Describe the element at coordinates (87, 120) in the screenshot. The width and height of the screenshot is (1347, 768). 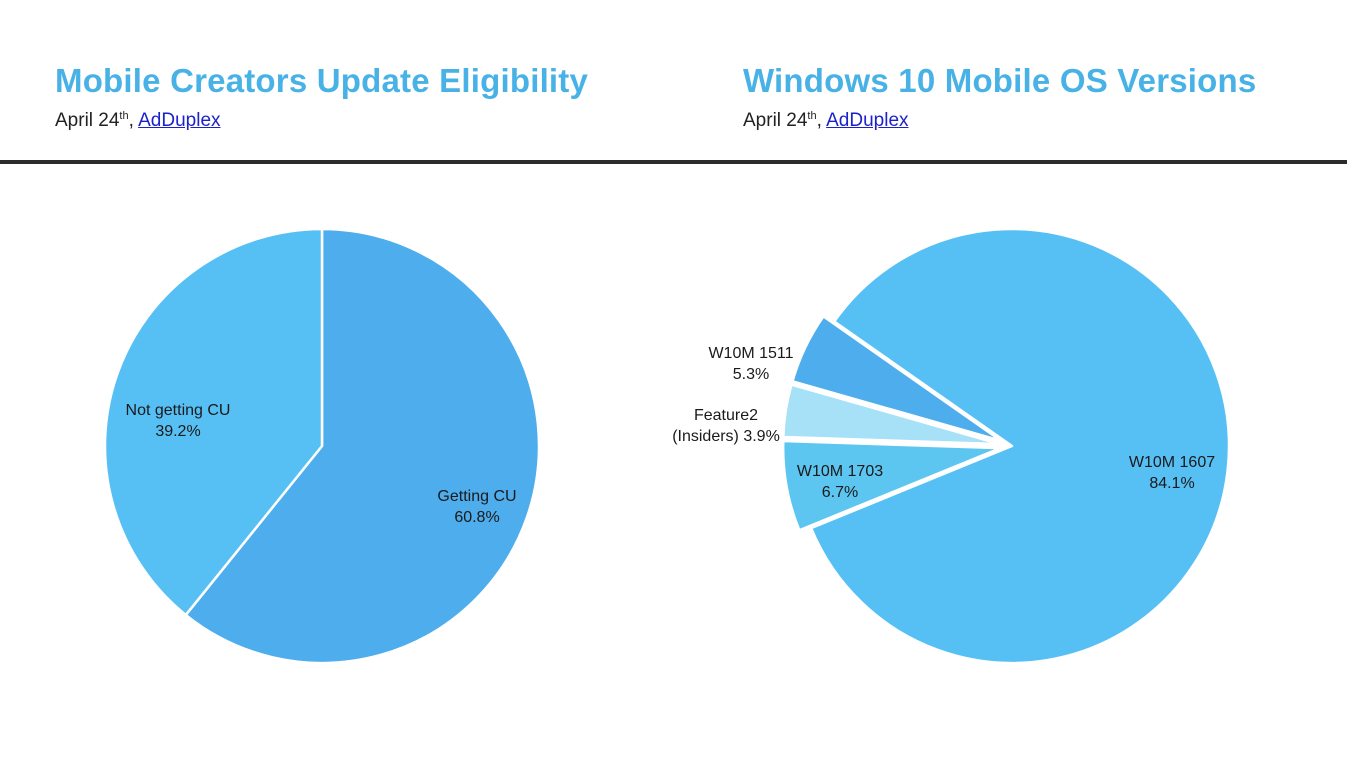
I see `left-date: April 24` at that location.